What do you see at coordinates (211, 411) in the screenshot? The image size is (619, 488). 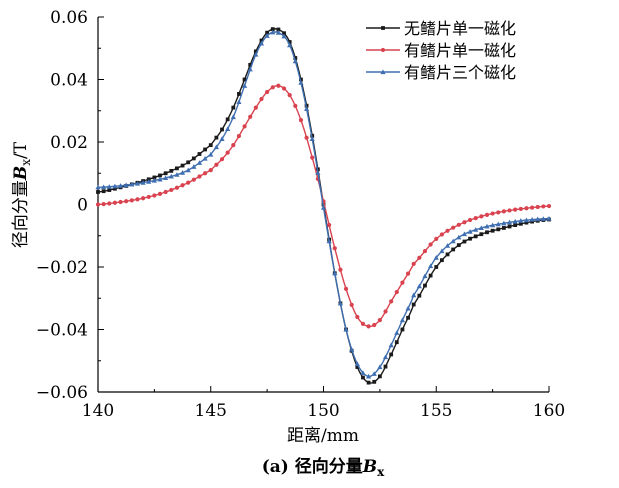 I see `x-tick-label: 145` at bounding box center [211, 411].